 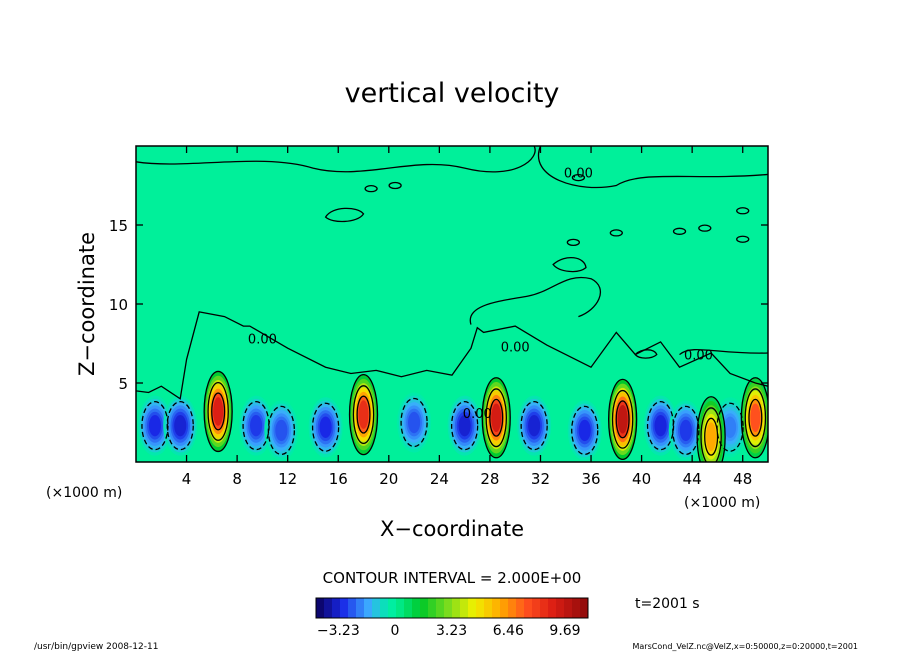 I want to click on x-tick-label: 8, so click(x=237, y=479).